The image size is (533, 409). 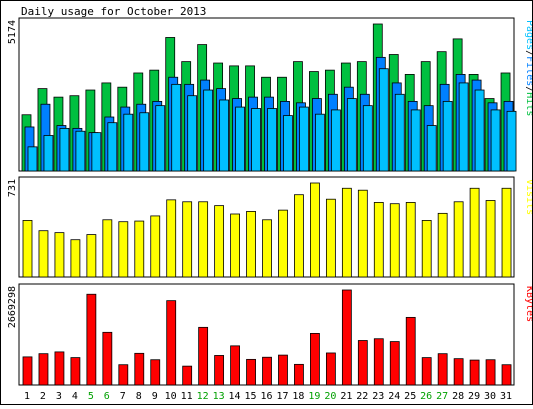 I want to click on x-tick-label: 11, so click(x=187, y=396).